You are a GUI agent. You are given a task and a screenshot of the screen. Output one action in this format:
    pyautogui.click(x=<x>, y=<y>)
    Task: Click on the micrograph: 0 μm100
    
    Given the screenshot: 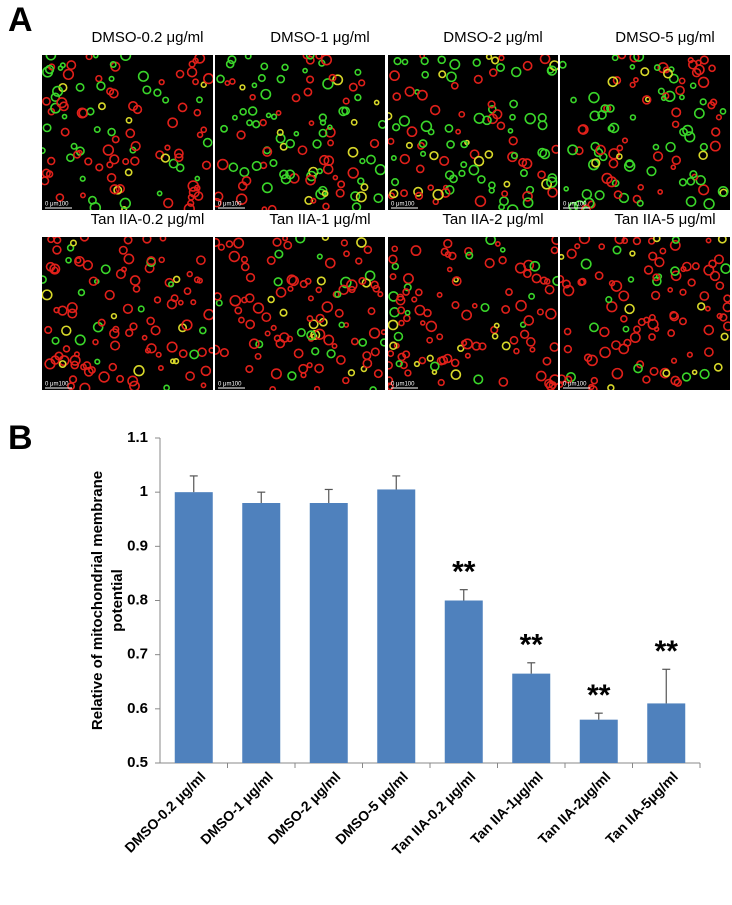 What is the action you would take?
    pyautogui.click(x=645, y=313)
    